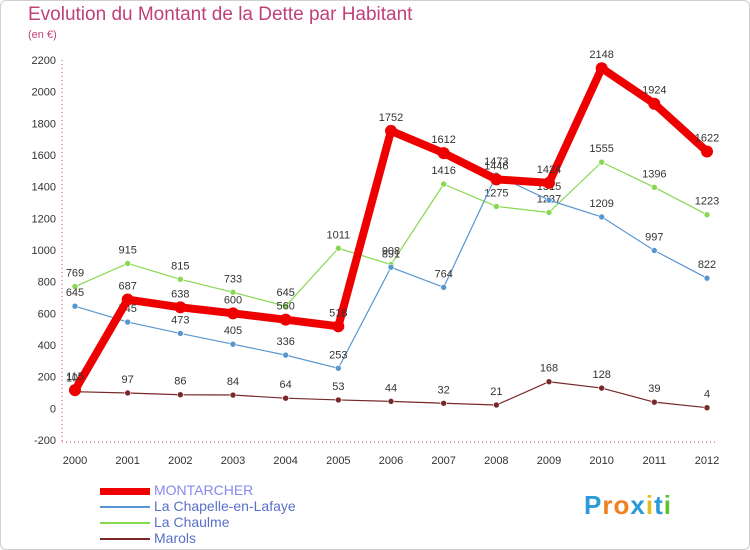  I want to click on data-label-marols: 53, so click(338, 387).